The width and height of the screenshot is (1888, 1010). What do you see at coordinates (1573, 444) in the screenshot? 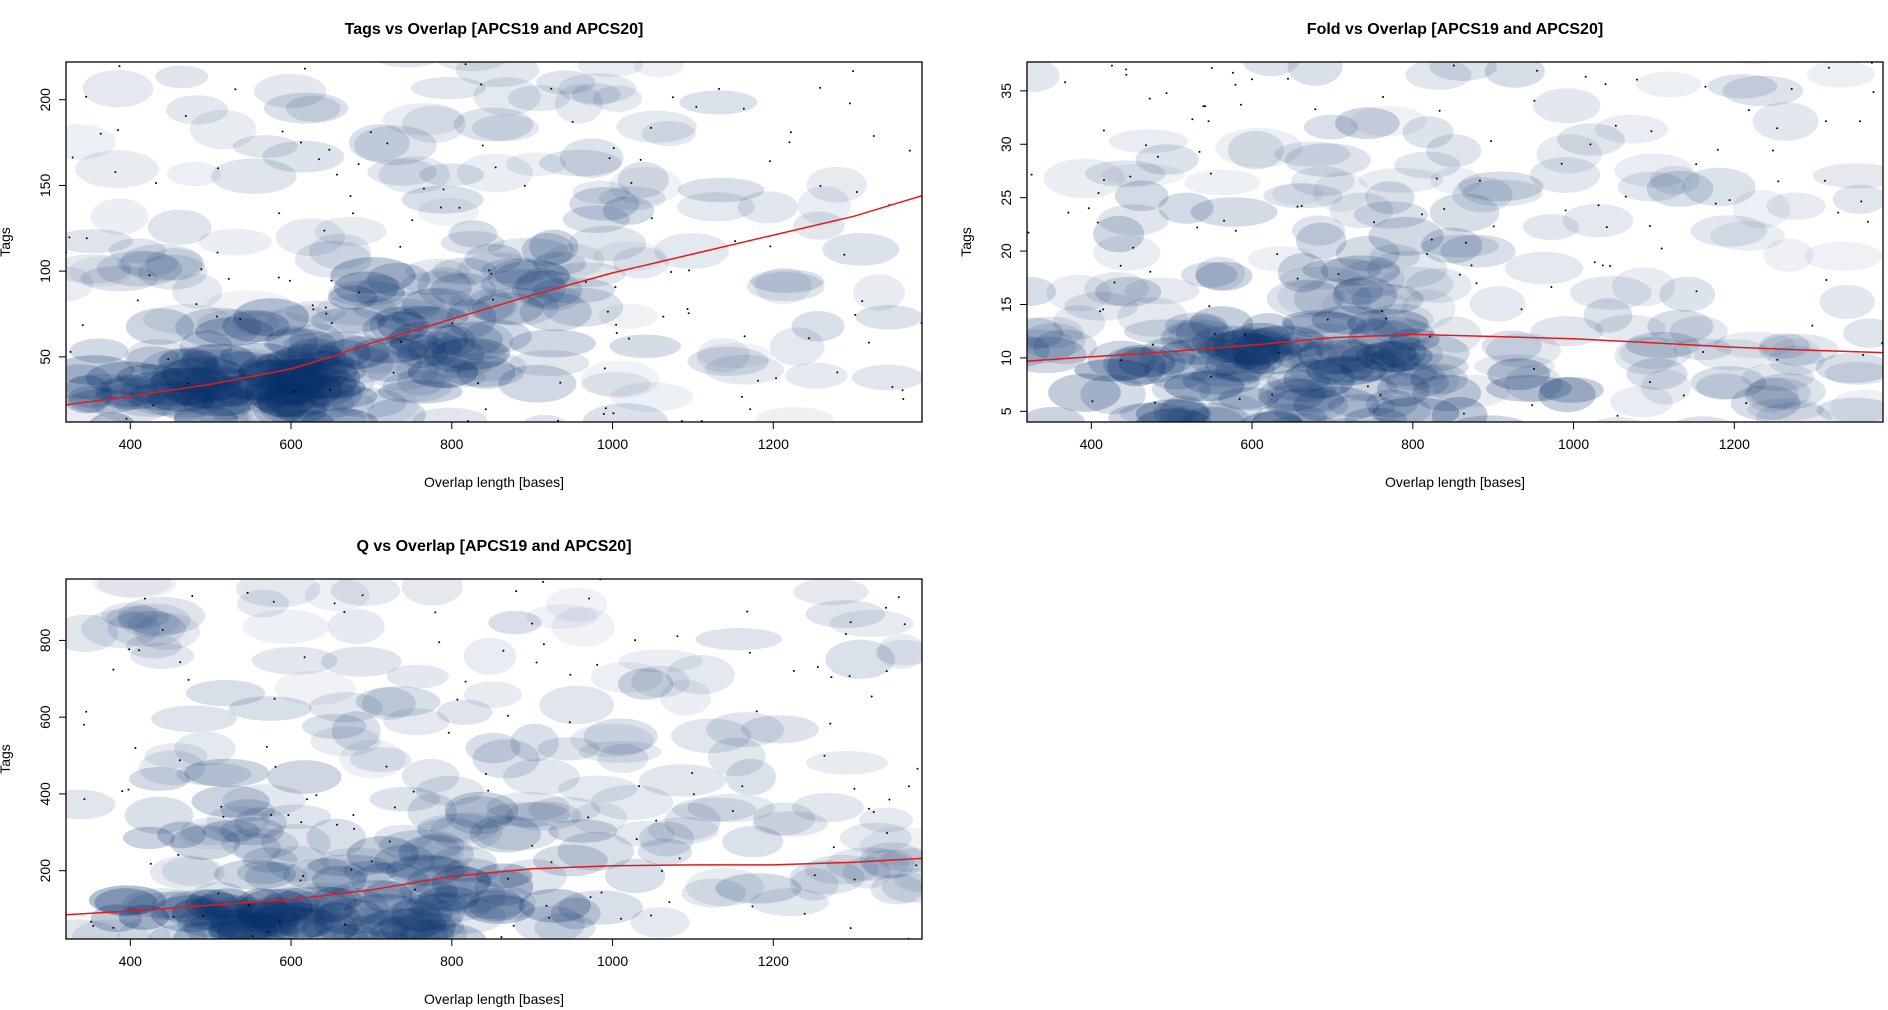
I see `x-tick-label: 1000` at bounding box center [1573, 444].